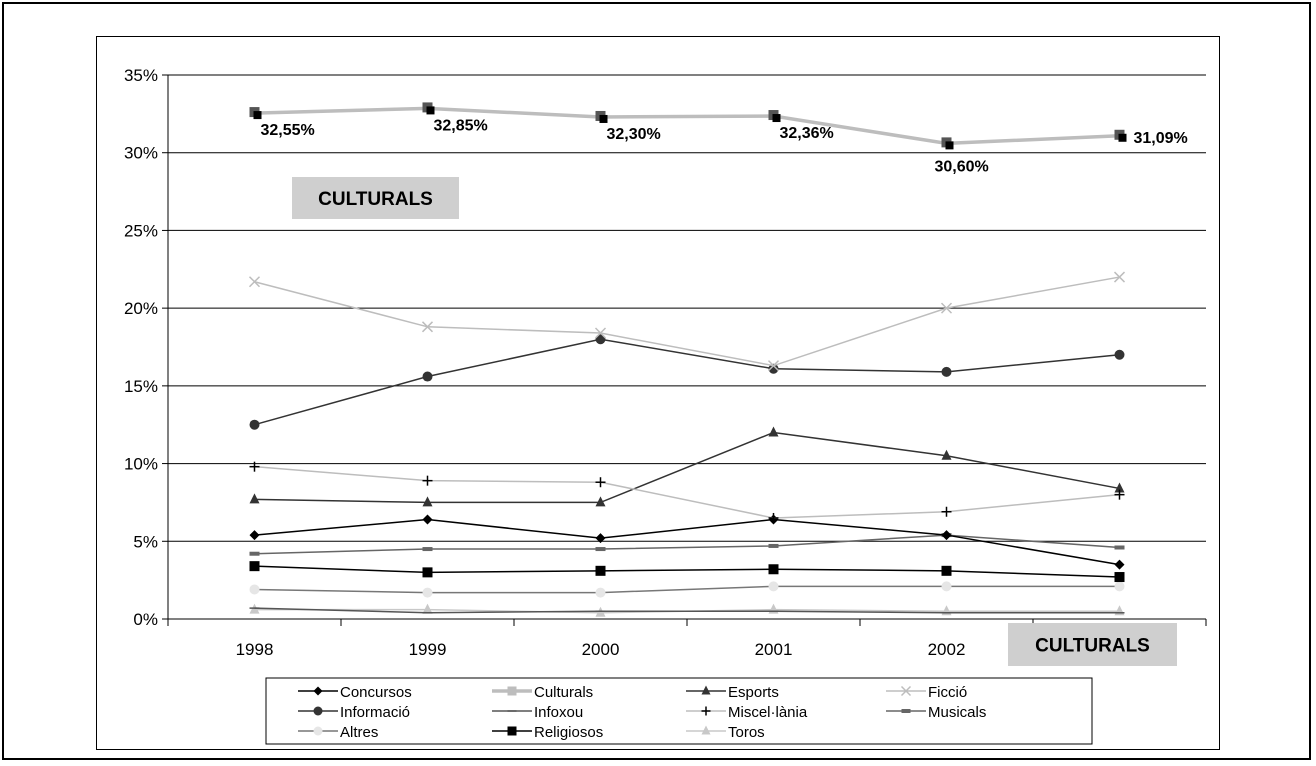 Image resolution: width=1316 pixels, height=766 pixels. I want to click on legend-label: Musicals, so click(957, 712).